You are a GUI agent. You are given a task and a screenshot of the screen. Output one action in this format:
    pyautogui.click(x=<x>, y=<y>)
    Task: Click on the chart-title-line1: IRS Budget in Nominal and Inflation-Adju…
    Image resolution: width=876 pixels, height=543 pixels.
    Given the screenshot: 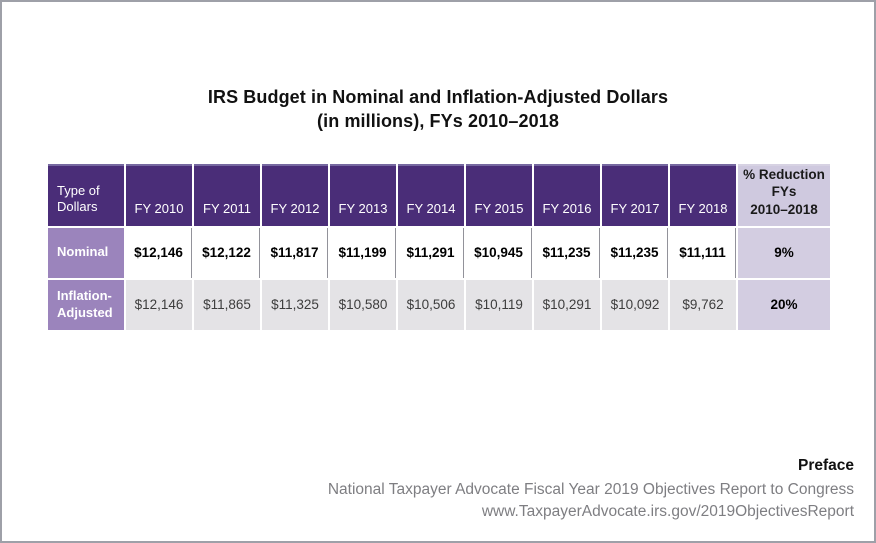 What is the action you would take?
    pyautogui.click(x=438, y=97)
    